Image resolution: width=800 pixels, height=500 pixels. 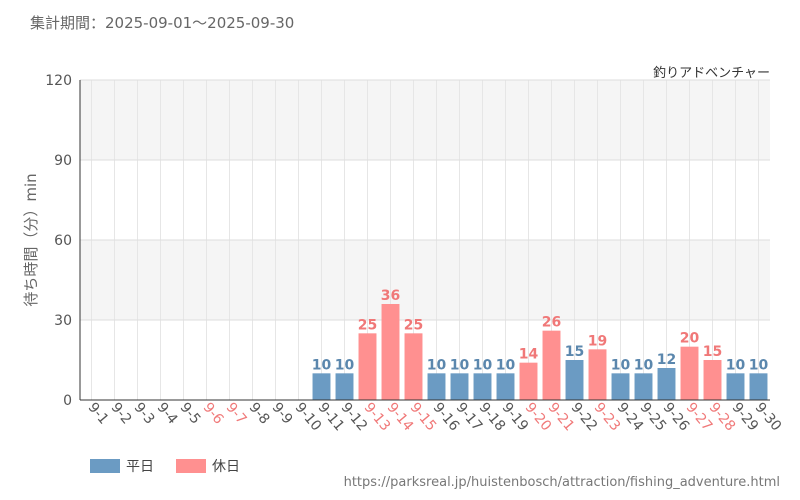 What do you see at coordinates (483, 365) in the screenshot?
I see `data-label-9-18: 10` at bounding box center [483, 365].